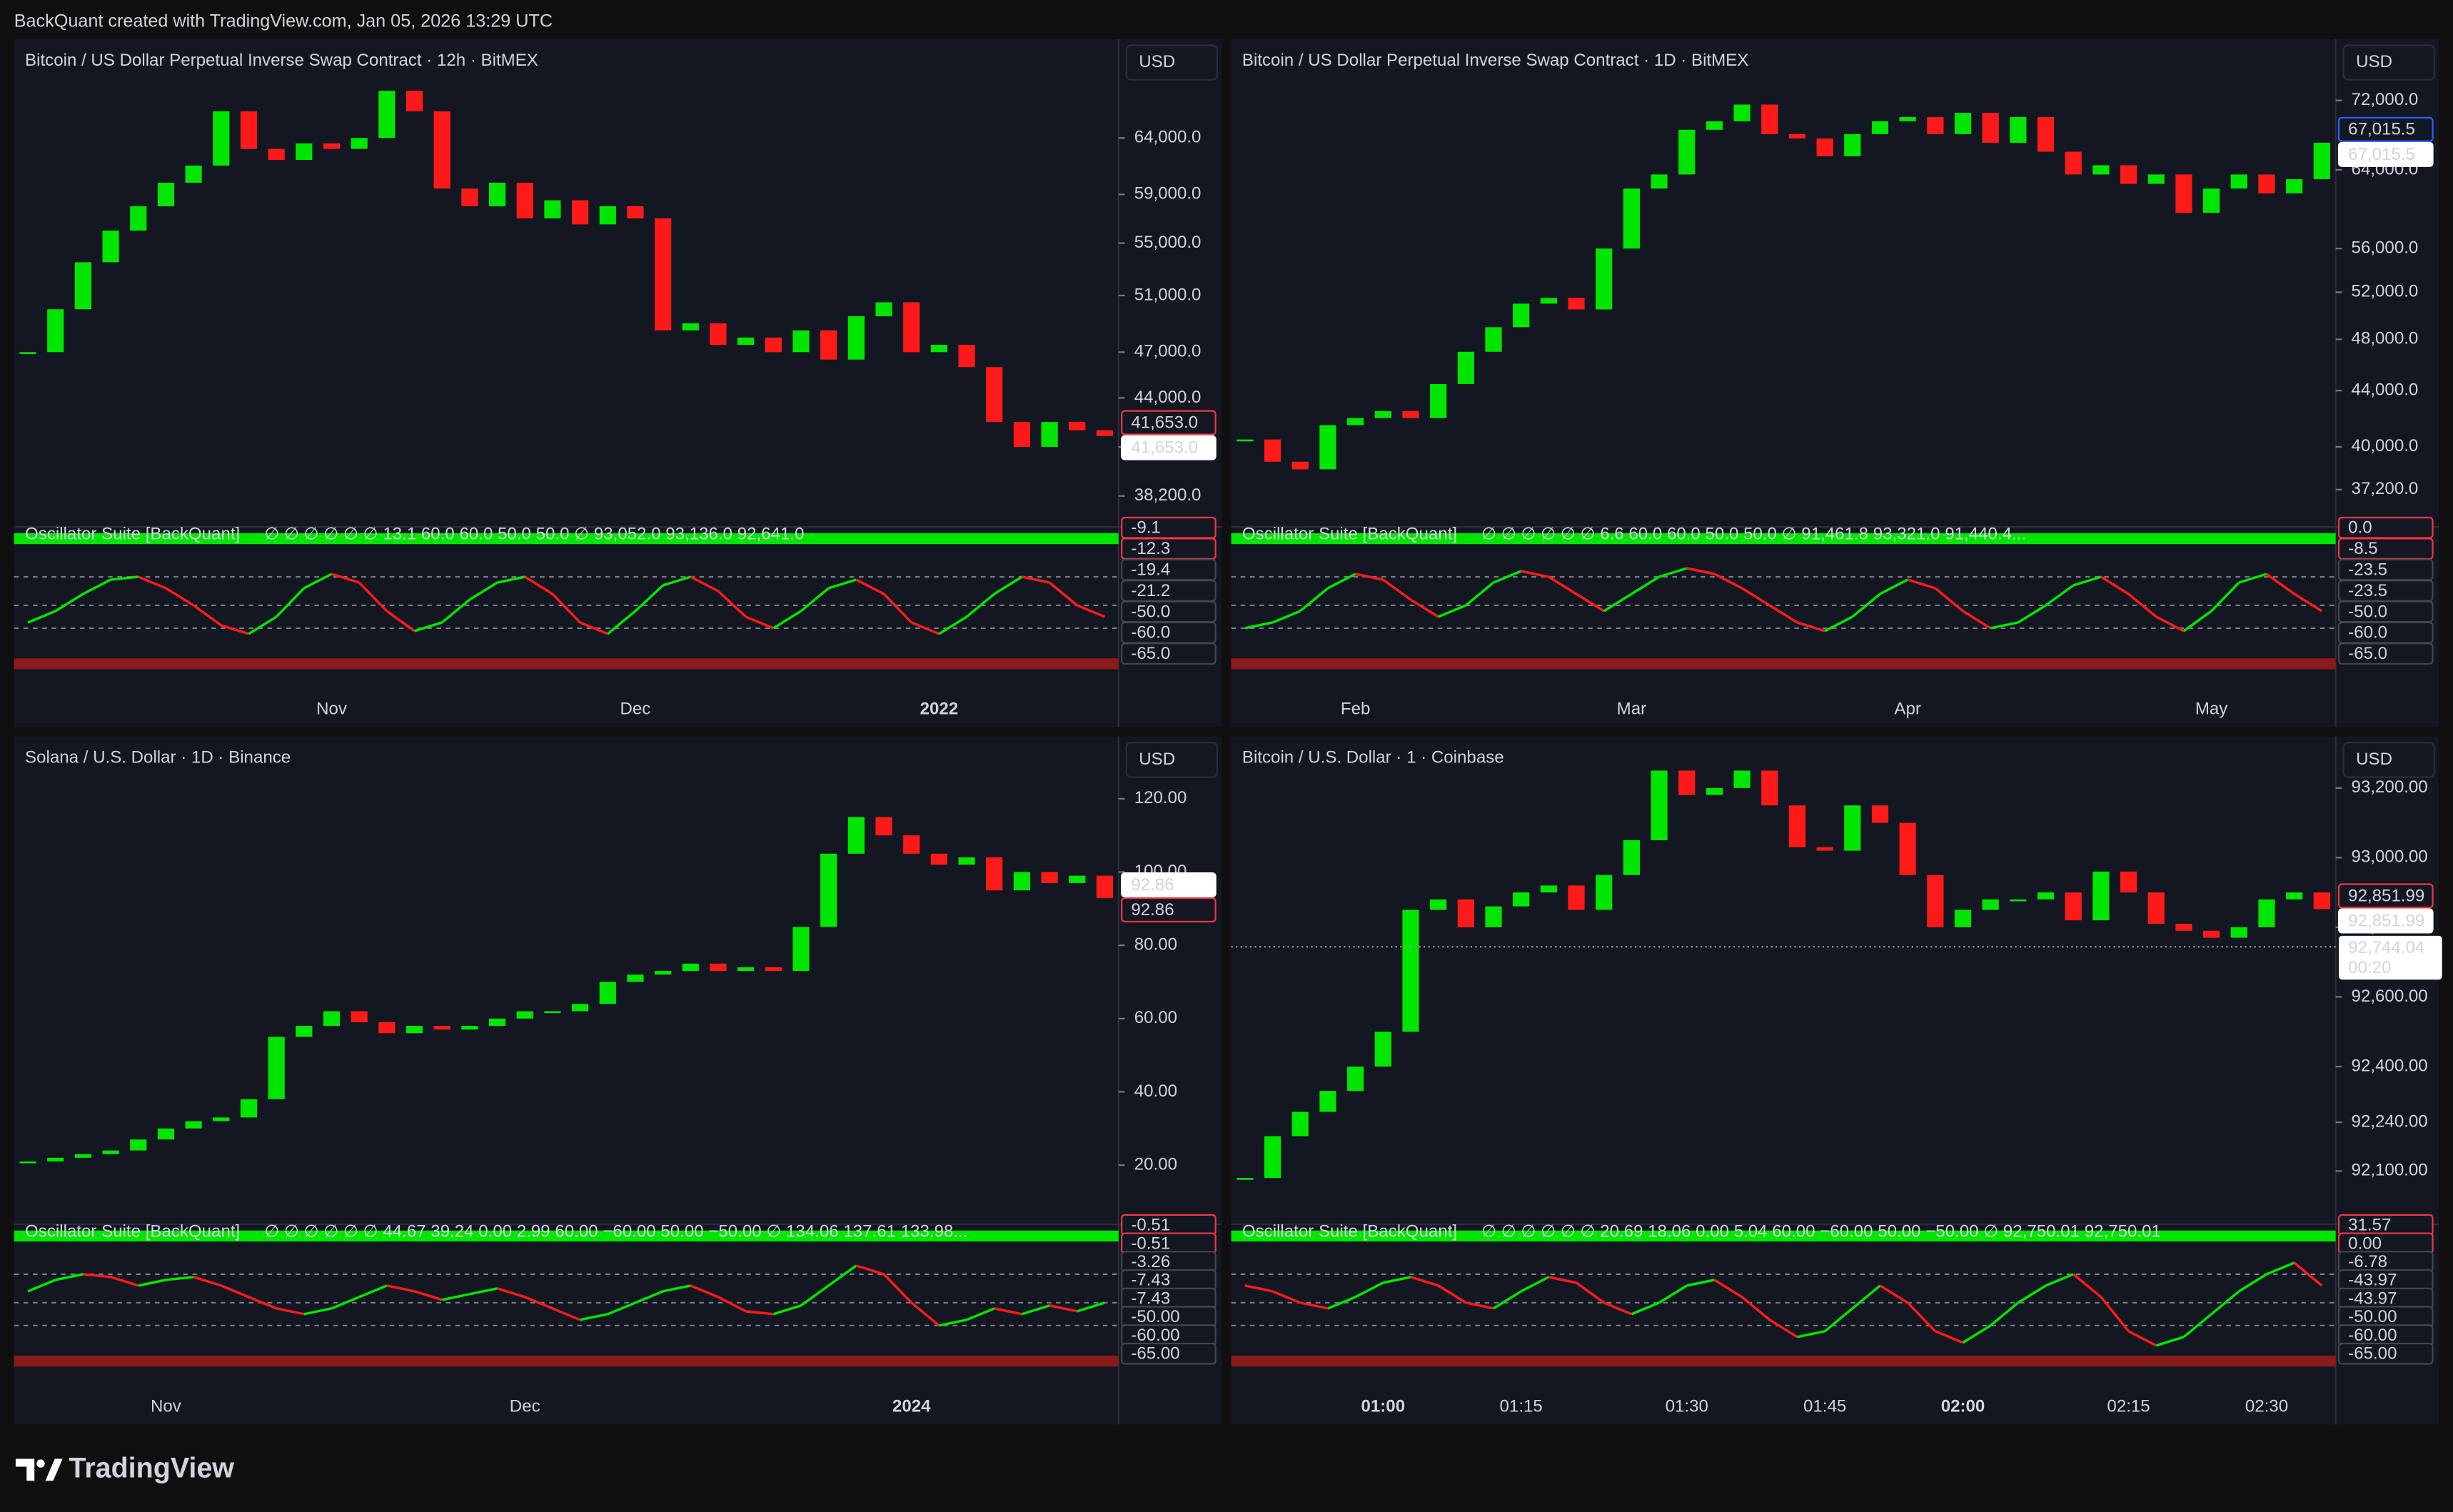 The image size is (2453, 1512). What do you see at coordinates (2385, 445) in the screenshot?
I see `y-tick-label: 40,000.0` at bounding box center [2385, 445].